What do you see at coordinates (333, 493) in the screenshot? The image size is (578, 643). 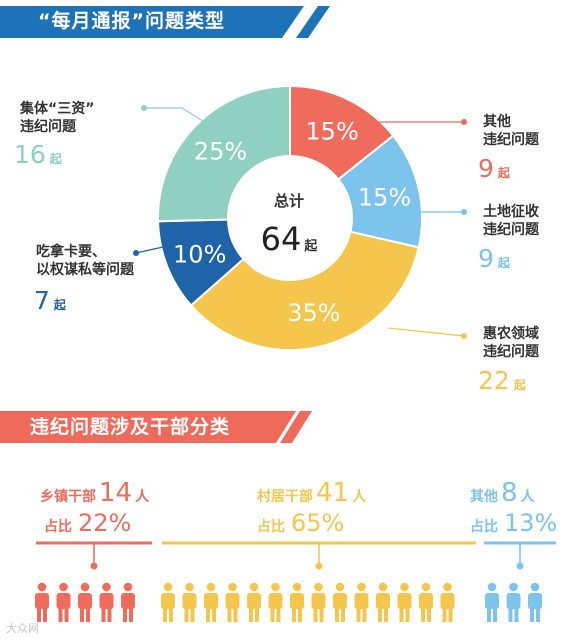 I see `group-count-village: 41` at bounding box center [333, 493].